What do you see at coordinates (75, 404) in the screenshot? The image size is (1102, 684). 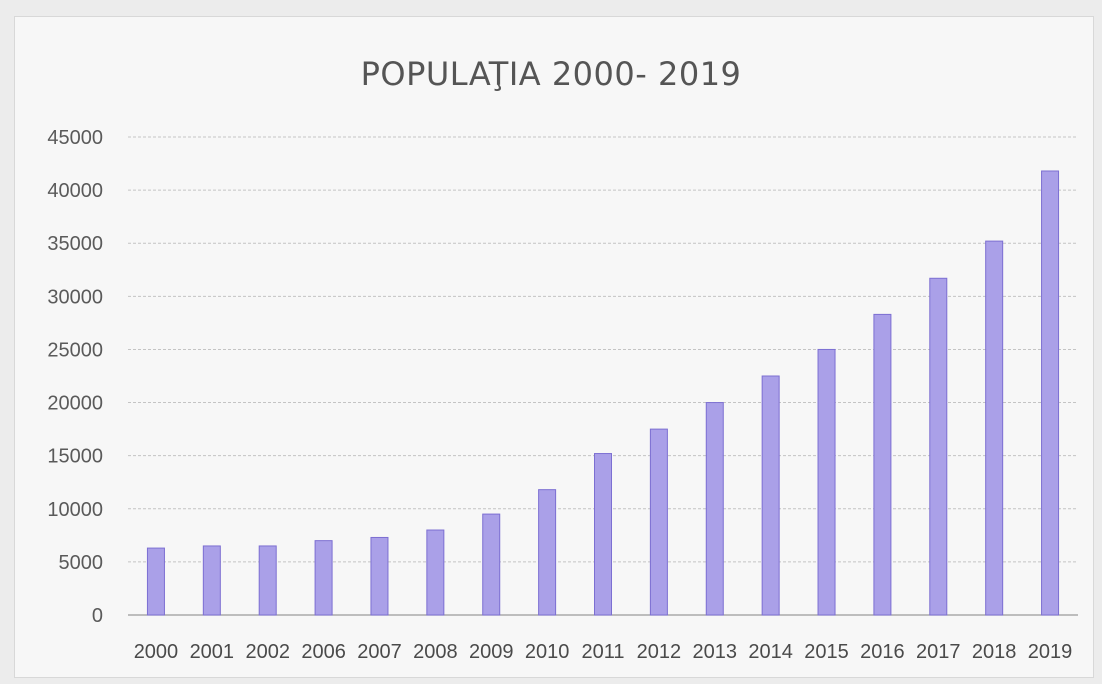 I see `y-tick-label: 20000` at bounding box center [75, 404].